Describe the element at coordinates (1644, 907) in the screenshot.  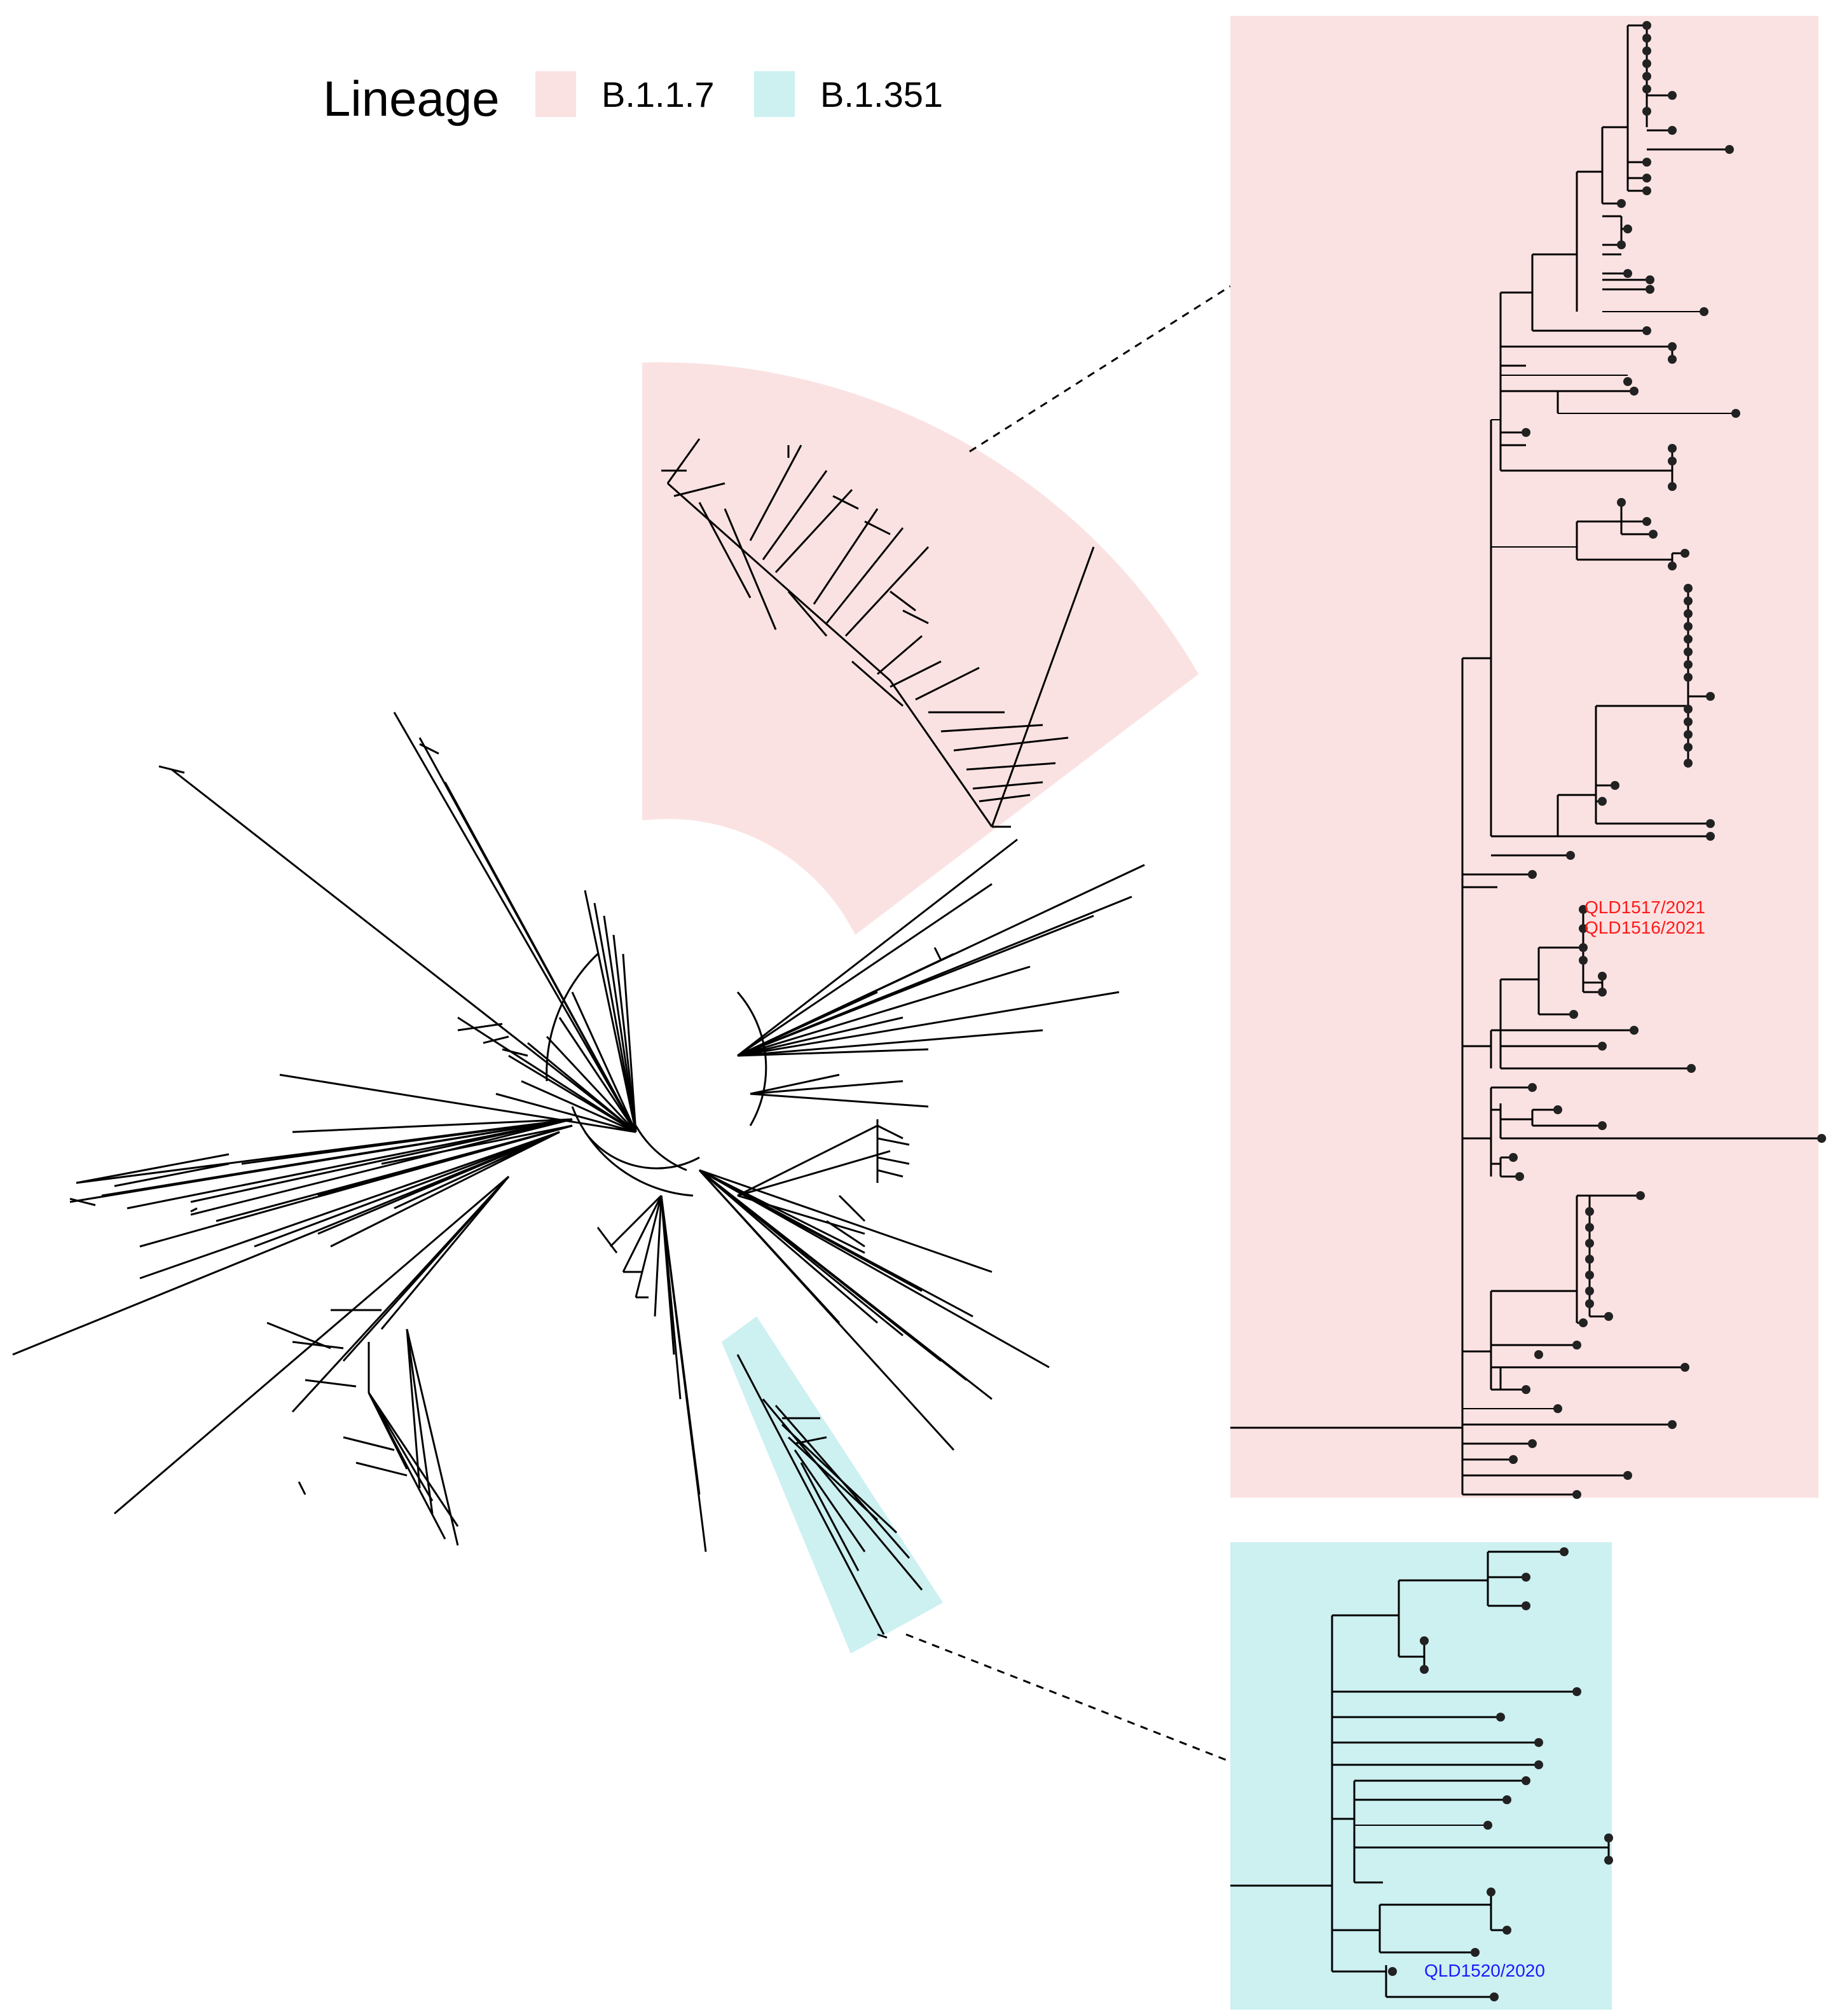
I see `tip-label-qld1517: QLD1517/2021` at that location.